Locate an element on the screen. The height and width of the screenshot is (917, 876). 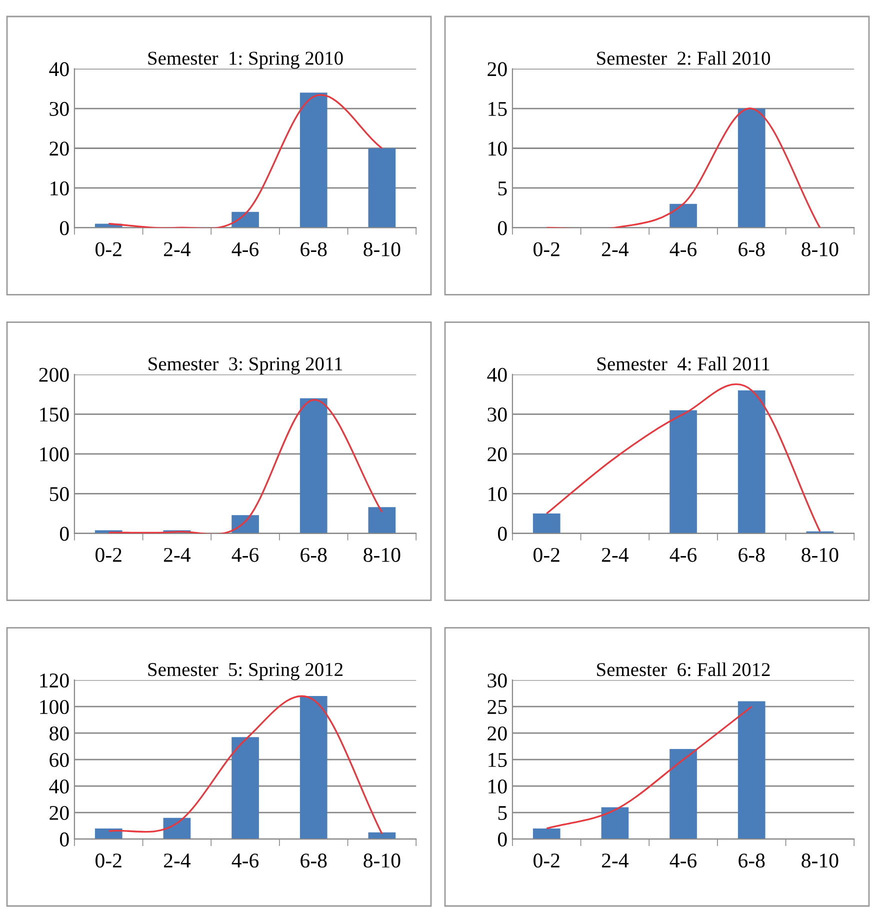
y-tick-label: 200 is located at coordinates (54, 375).